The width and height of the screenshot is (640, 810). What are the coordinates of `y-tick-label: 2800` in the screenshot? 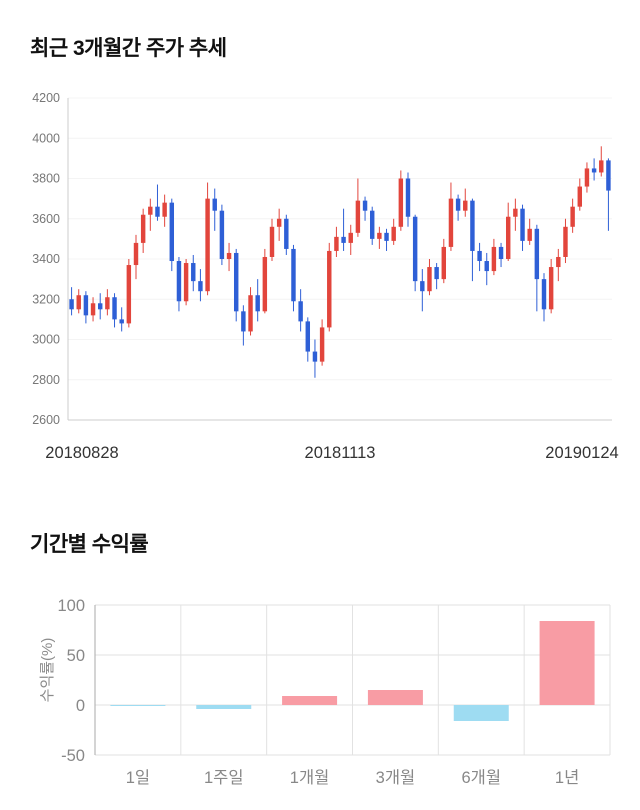 It's located at (46, 380).